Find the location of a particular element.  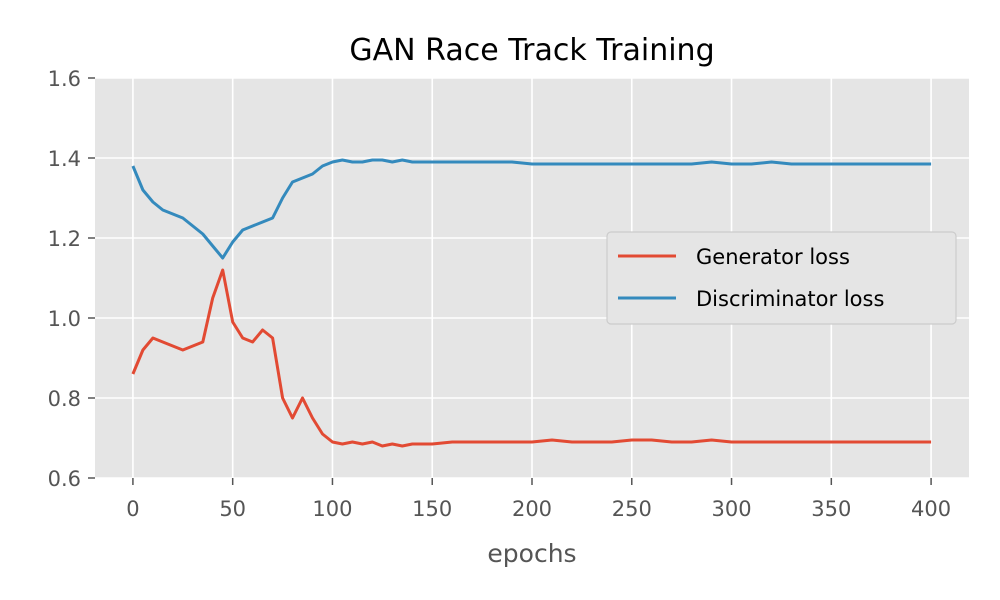

y-tick-label: 0.8 is located at coordinates (64, 399).